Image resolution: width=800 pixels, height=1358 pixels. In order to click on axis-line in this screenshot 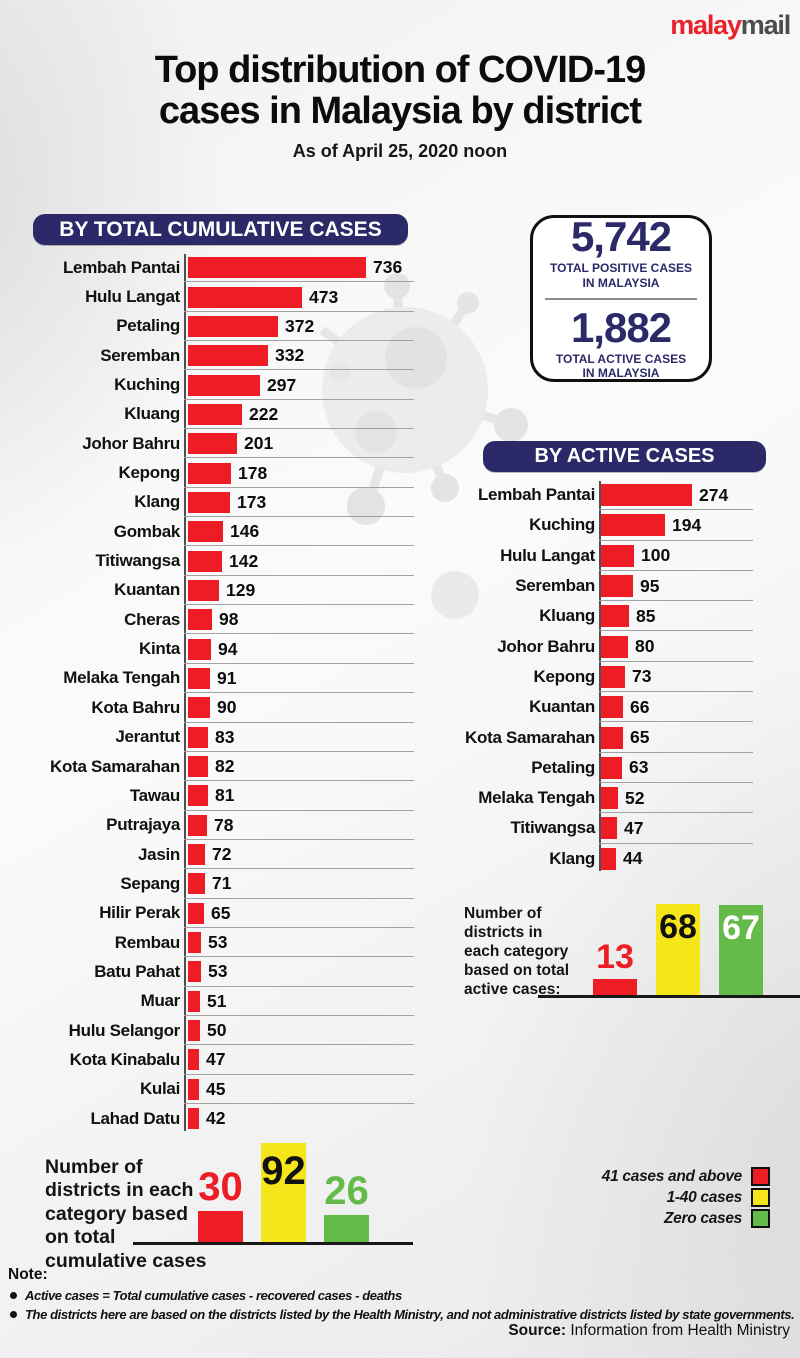, I will do `click(600, 676)`.